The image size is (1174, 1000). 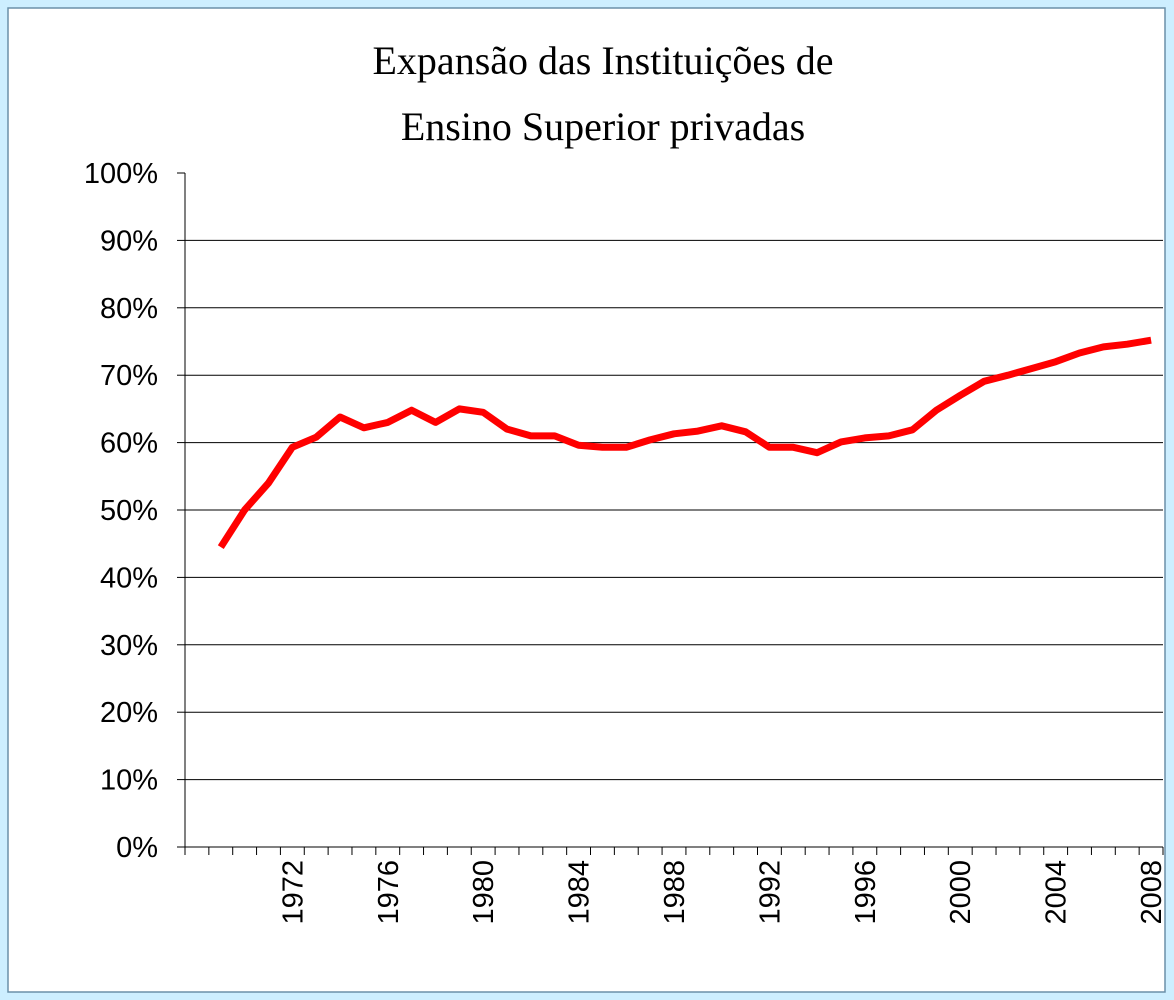 What do you see at coordinates (129, 241) in the screenshot?
I see `y-tick-label: 90%` at bounding box center [129, 241].